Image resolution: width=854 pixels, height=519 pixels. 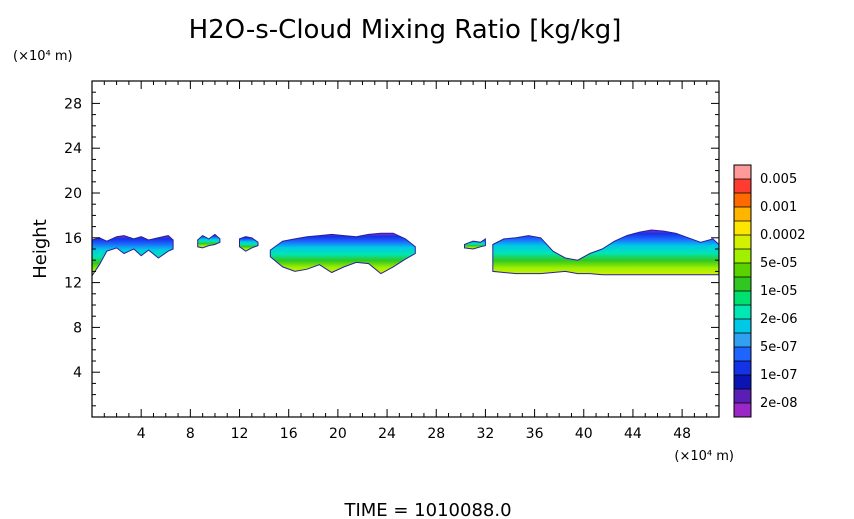 What do you see at coordinates (289, 434) in the screenshot?
I see `x-tick-label: 16` at bounding box center [289, 434].